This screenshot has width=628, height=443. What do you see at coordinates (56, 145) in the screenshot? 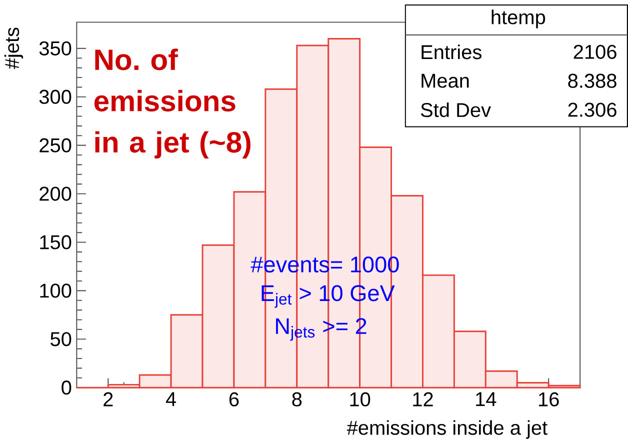
I see `y-tick-label: 250` at bounding box center [56, 145].